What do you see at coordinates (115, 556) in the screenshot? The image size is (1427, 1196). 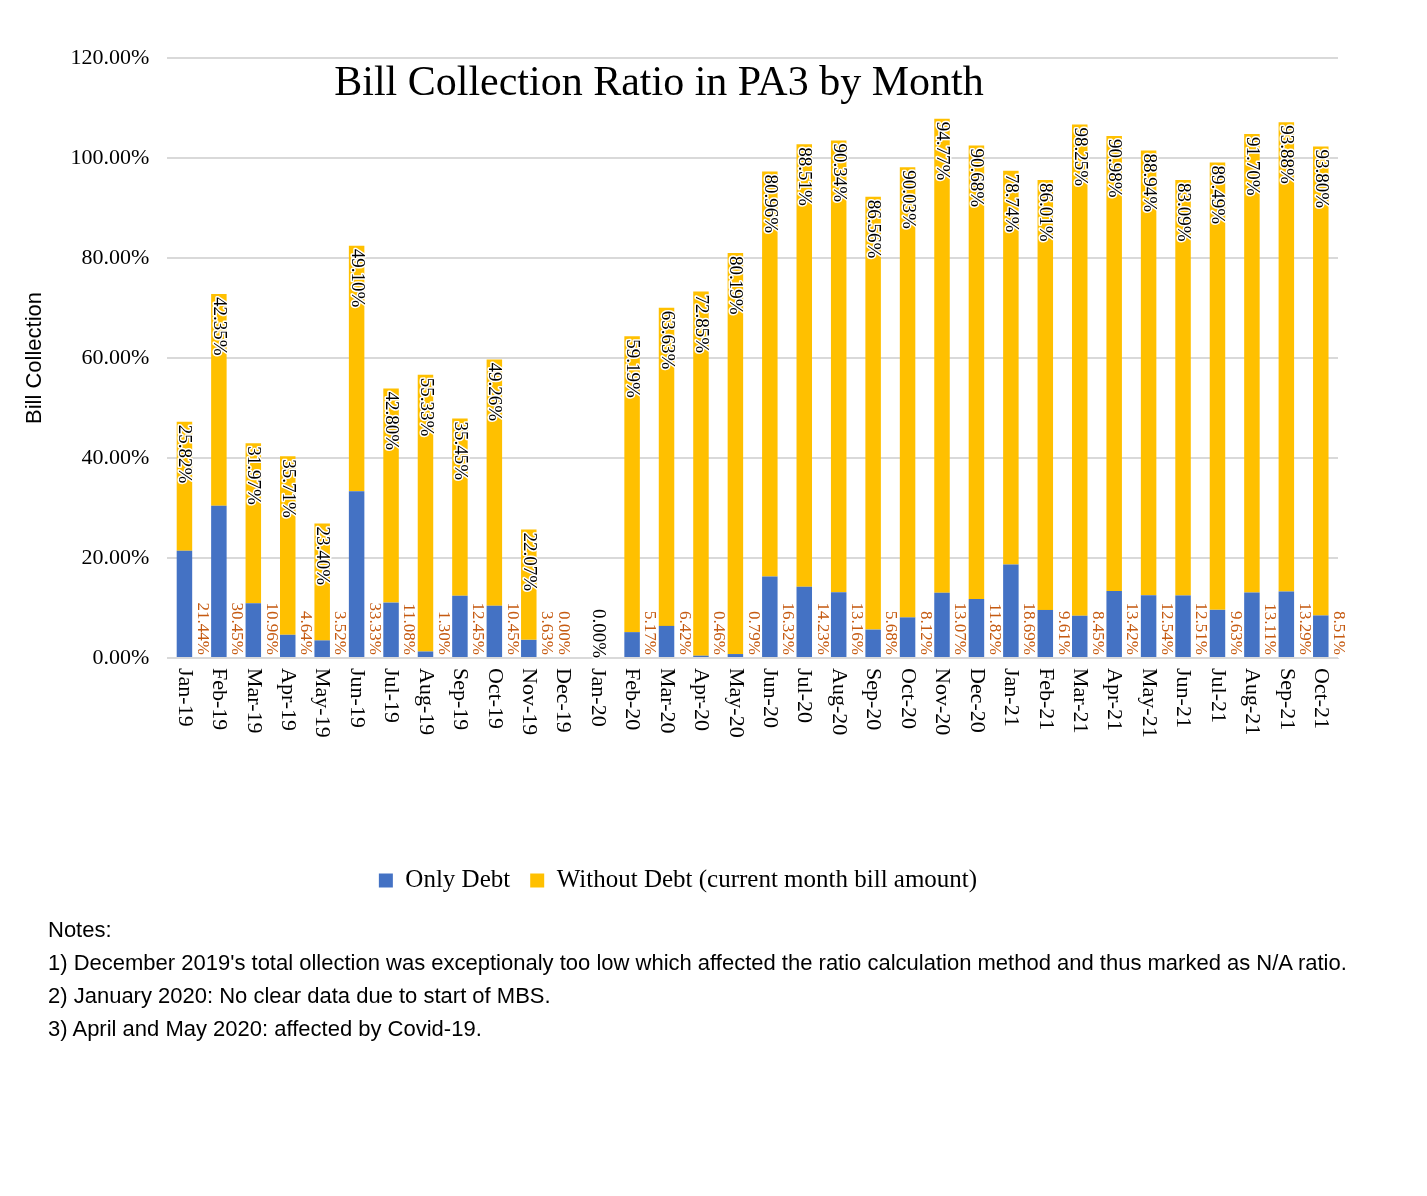 I see `y-tick-label: 20.00%` at bounding box center [115, 556].